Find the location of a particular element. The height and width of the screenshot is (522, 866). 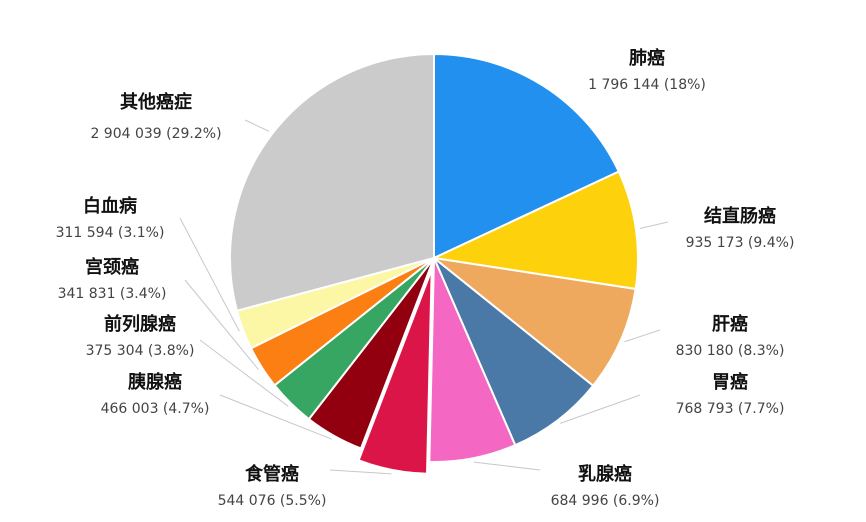

slice-name-label: 肺癌 is located at coordinates (647, 58).